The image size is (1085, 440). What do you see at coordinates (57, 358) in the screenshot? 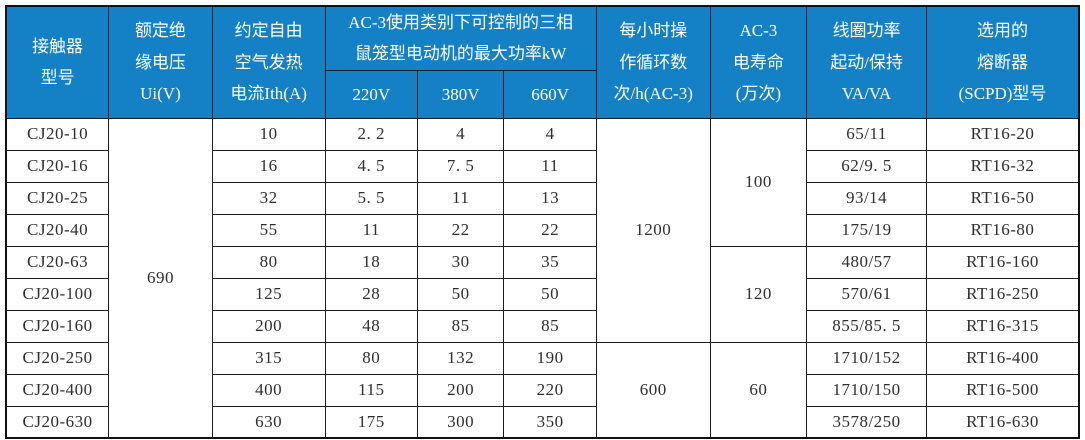
I see `model-cell: CJ20-250` at bounding box center [57, 358].